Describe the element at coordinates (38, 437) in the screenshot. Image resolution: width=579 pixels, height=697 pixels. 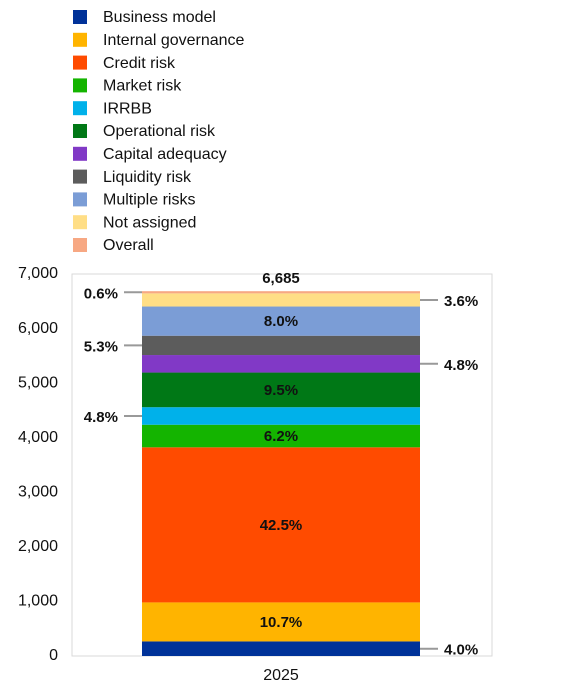
I see `y-tick-label: 4,000` at that location.